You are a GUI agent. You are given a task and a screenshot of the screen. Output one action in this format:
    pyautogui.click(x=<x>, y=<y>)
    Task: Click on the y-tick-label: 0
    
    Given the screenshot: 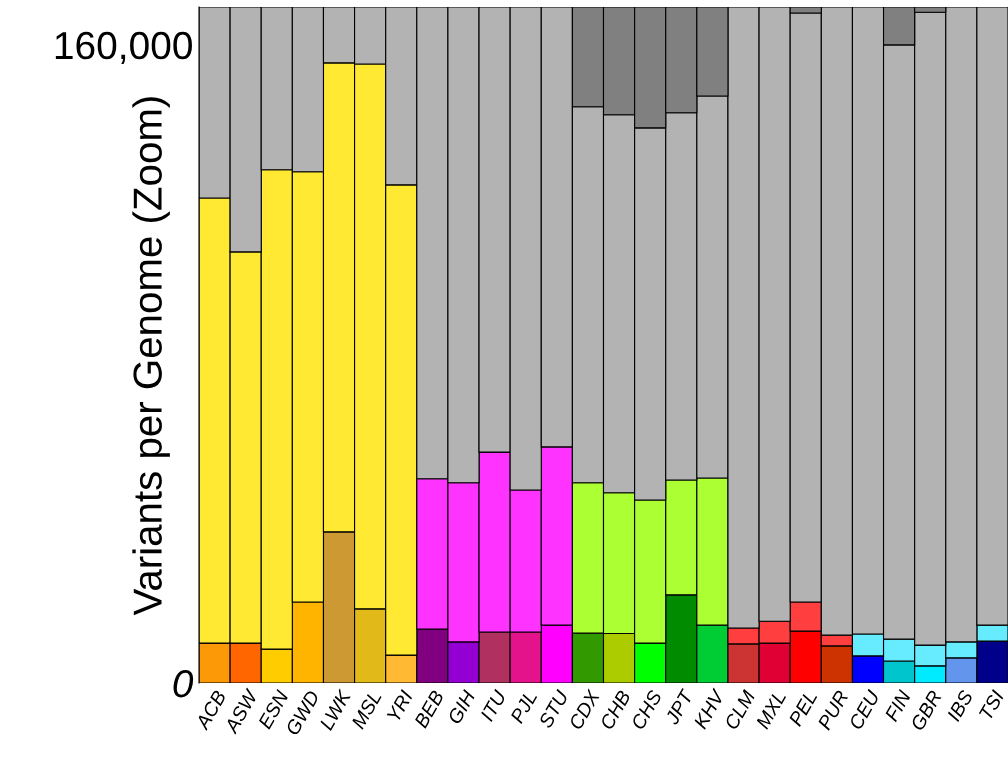 What is the action you would take?
    pyautogui.click(x=183, y=683)
    